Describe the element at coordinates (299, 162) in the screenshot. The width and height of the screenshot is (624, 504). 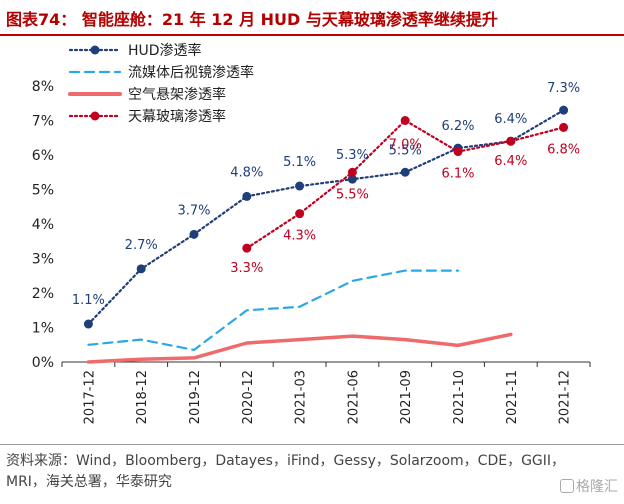
I see `hud-data-label: 5.1%` at that location.